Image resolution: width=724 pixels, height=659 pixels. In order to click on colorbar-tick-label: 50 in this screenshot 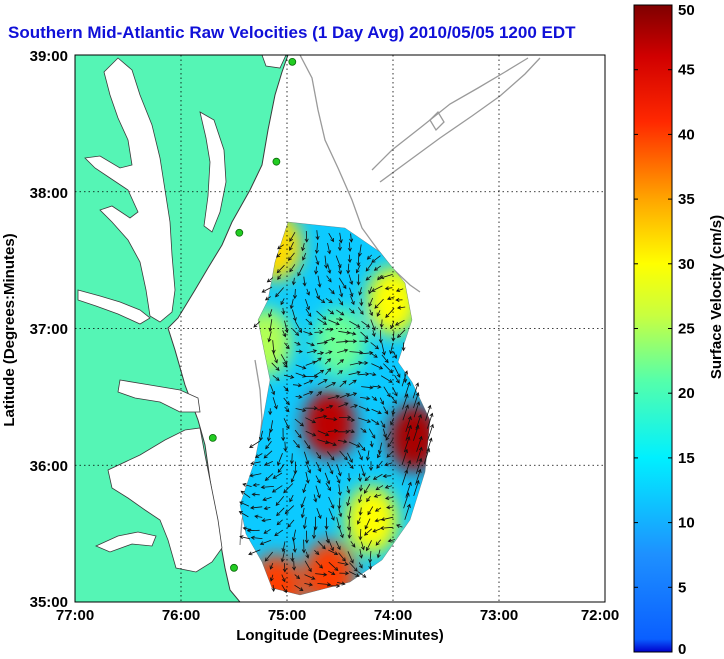, I will do `click(686, 10)`.